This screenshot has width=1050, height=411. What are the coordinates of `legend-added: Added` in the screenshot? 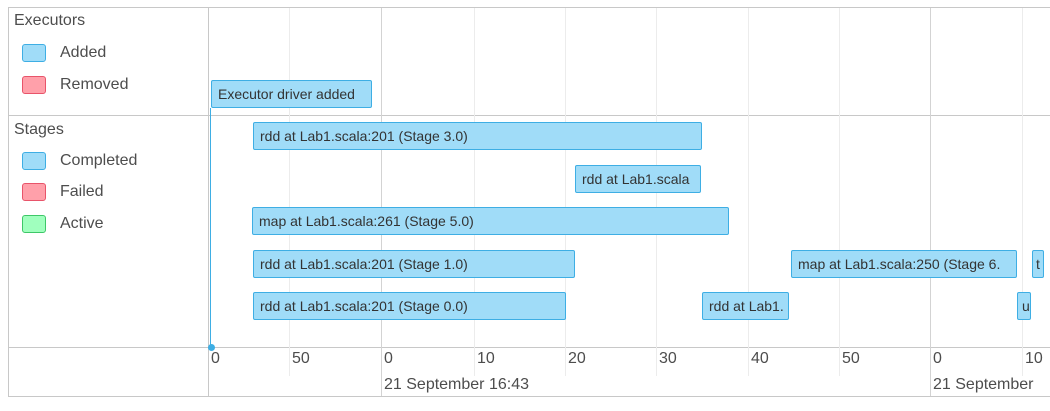 It's located at (64, 53).